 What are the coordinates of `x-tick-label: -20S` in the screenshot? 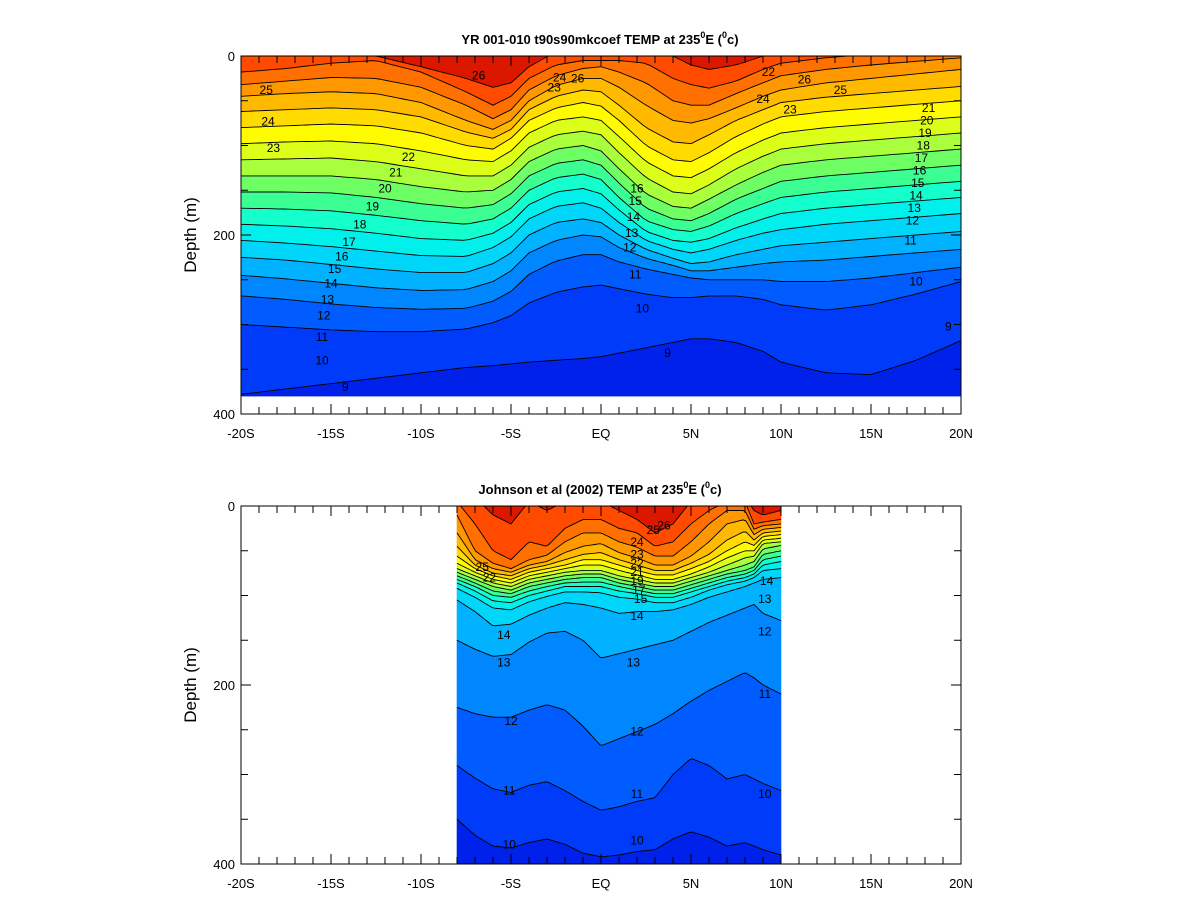 It's located at (241, 883).